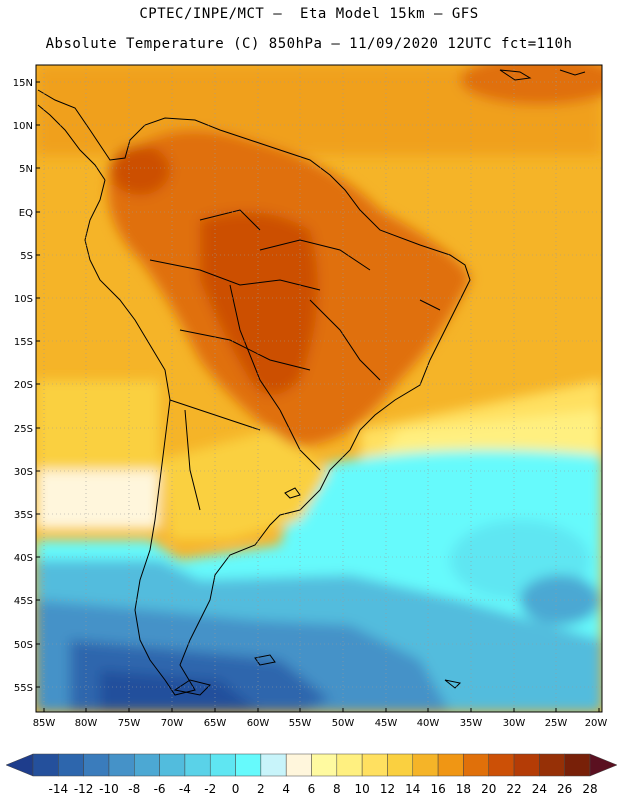 The height and width of the screenshot is (800, 618). Describe the element at coordinates (160, 789) in the screenshot. I see `colorbar-label: -6` at that location.